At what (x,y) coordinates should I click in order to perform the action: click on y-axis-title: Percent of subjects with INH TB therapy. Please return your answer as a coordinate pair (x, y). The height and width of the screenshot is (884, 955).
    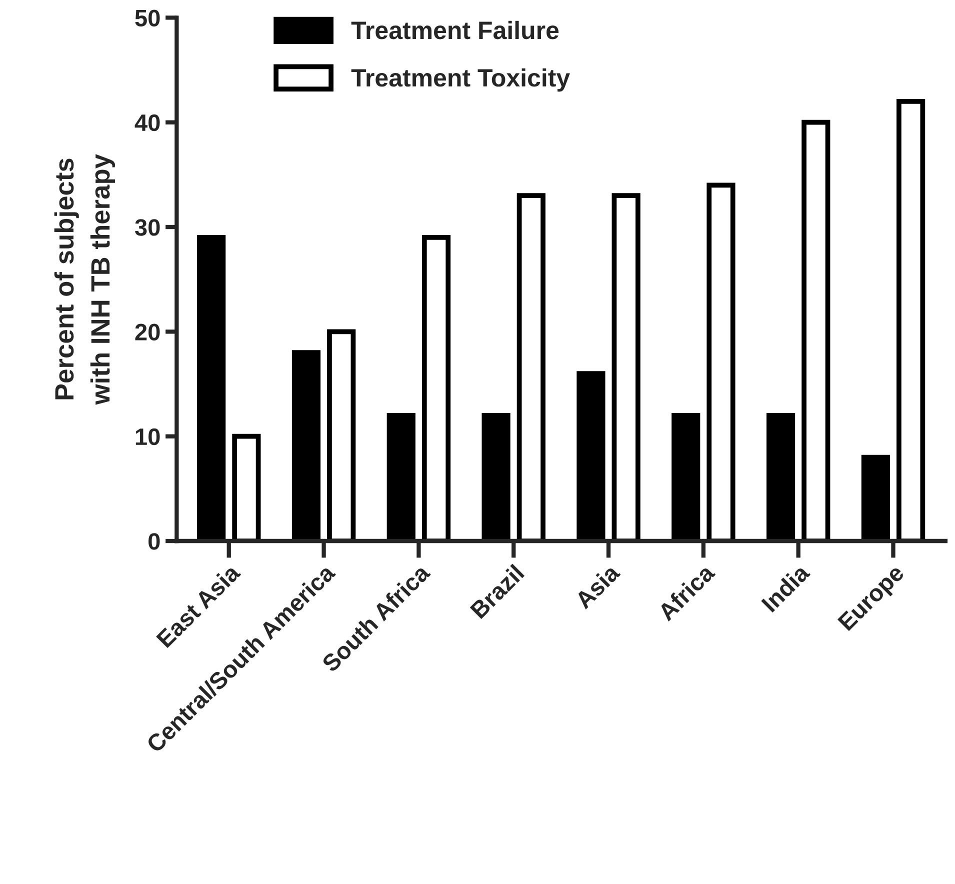
    Looking at the image, I should click on (84, 279).